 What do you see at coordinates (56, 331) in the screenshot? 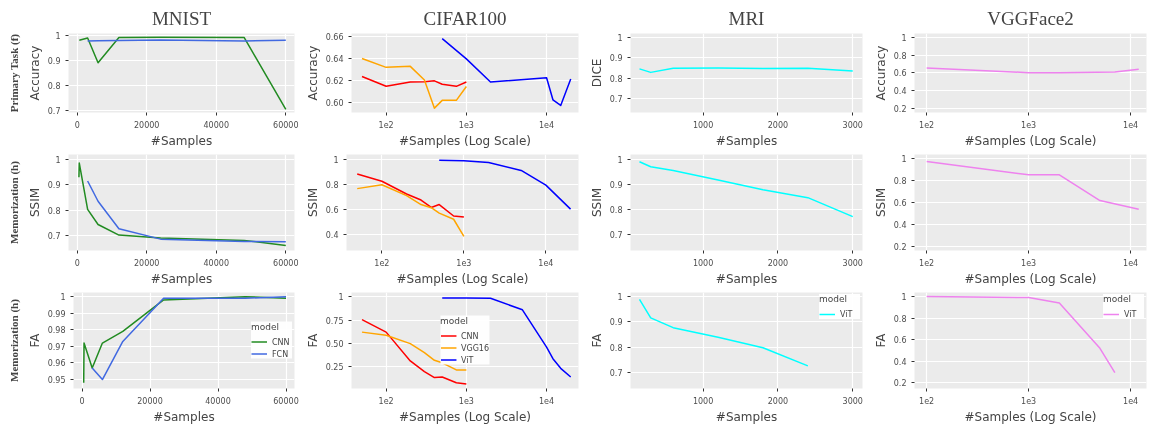
I see `y-tick-label: 0.98` at bounding box center [56, 331].